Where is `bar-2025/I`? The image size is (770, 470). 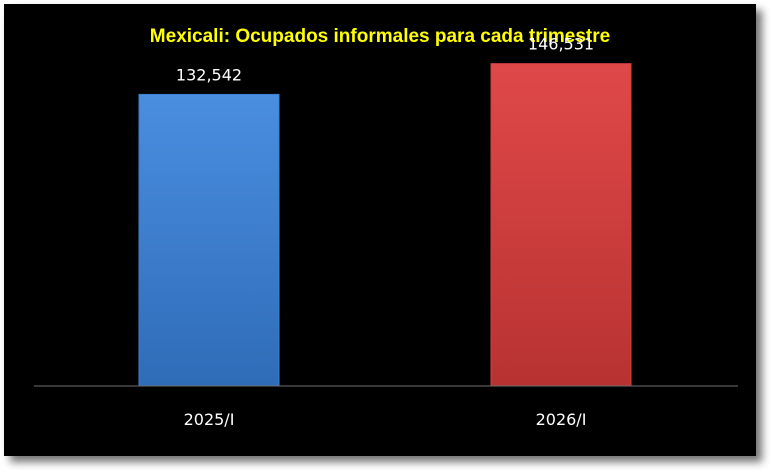 bar-2025/I is located at coordinates (209, 240).